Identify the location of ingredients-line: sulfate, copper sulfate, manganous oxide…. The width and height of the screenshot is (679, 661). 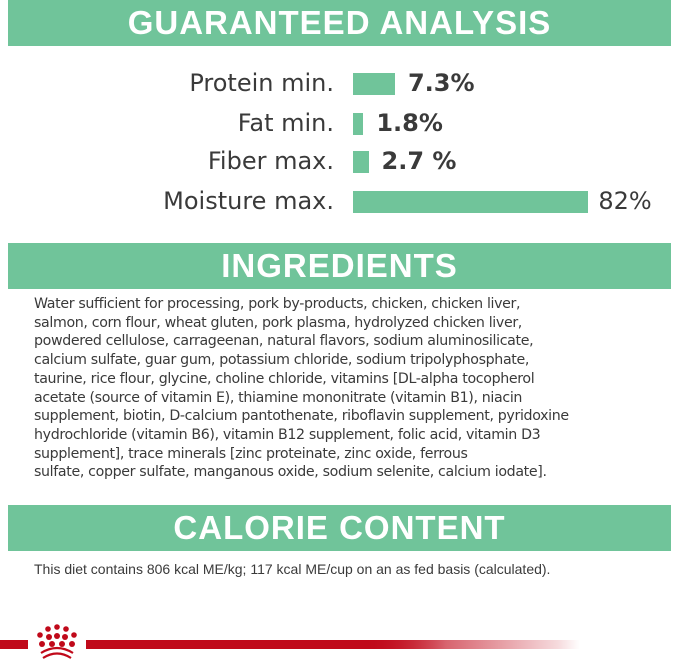
(290, 472).